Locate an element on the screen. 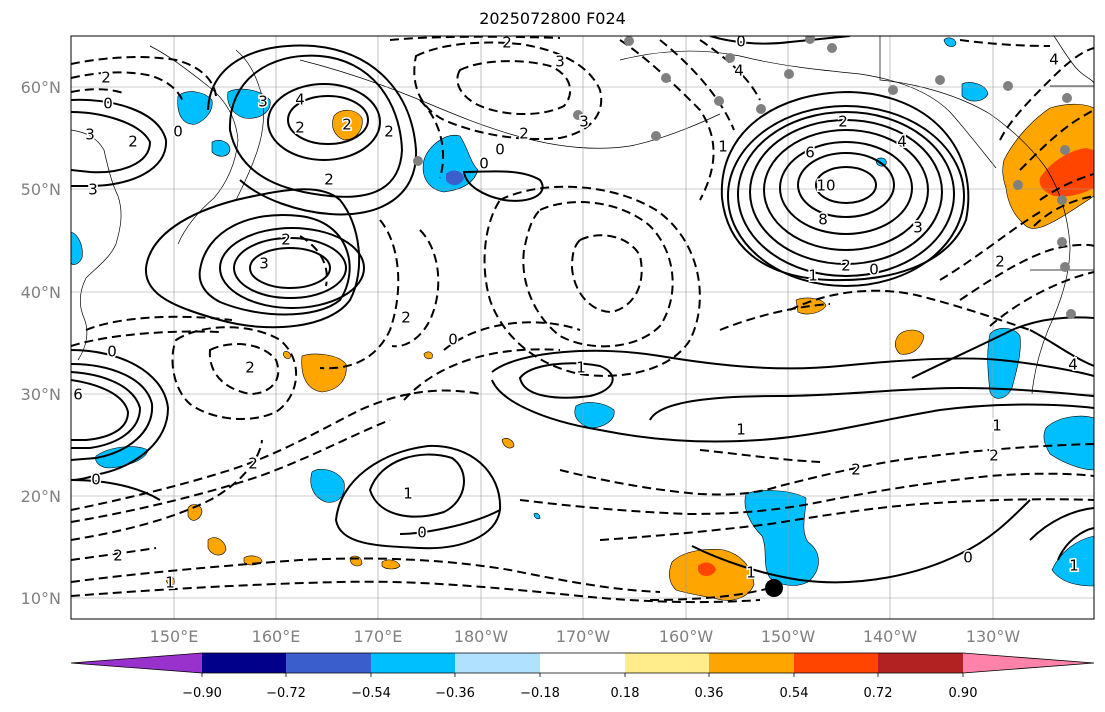 The height and width of the screenshot is (712, 1105). coastline-kamchatka is located at coordinates (249, 125).